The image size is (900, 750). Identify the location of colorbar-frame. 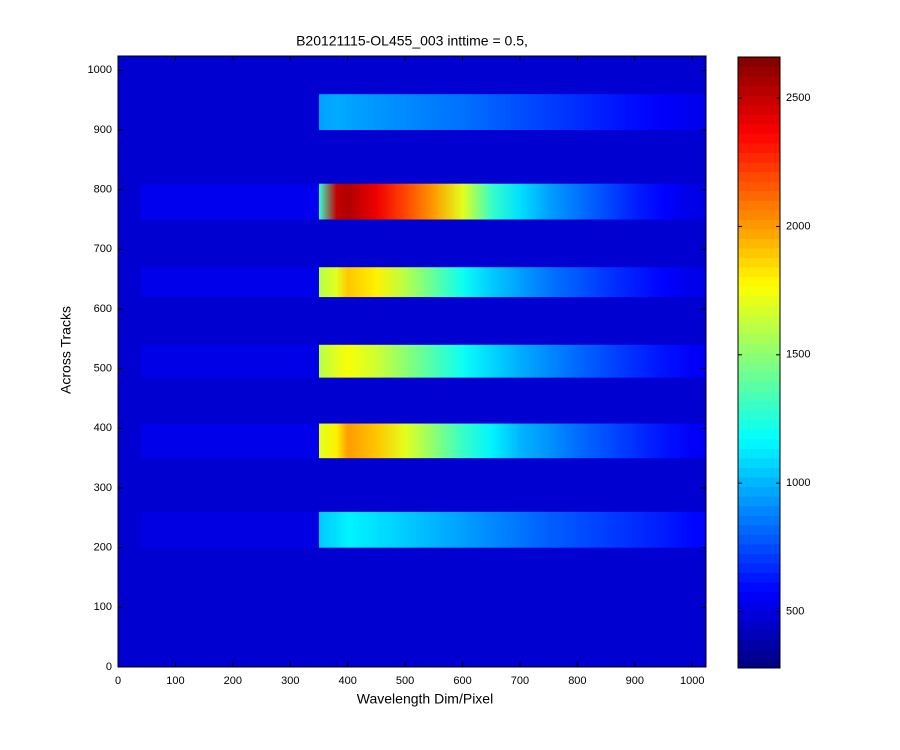
(759, 362).